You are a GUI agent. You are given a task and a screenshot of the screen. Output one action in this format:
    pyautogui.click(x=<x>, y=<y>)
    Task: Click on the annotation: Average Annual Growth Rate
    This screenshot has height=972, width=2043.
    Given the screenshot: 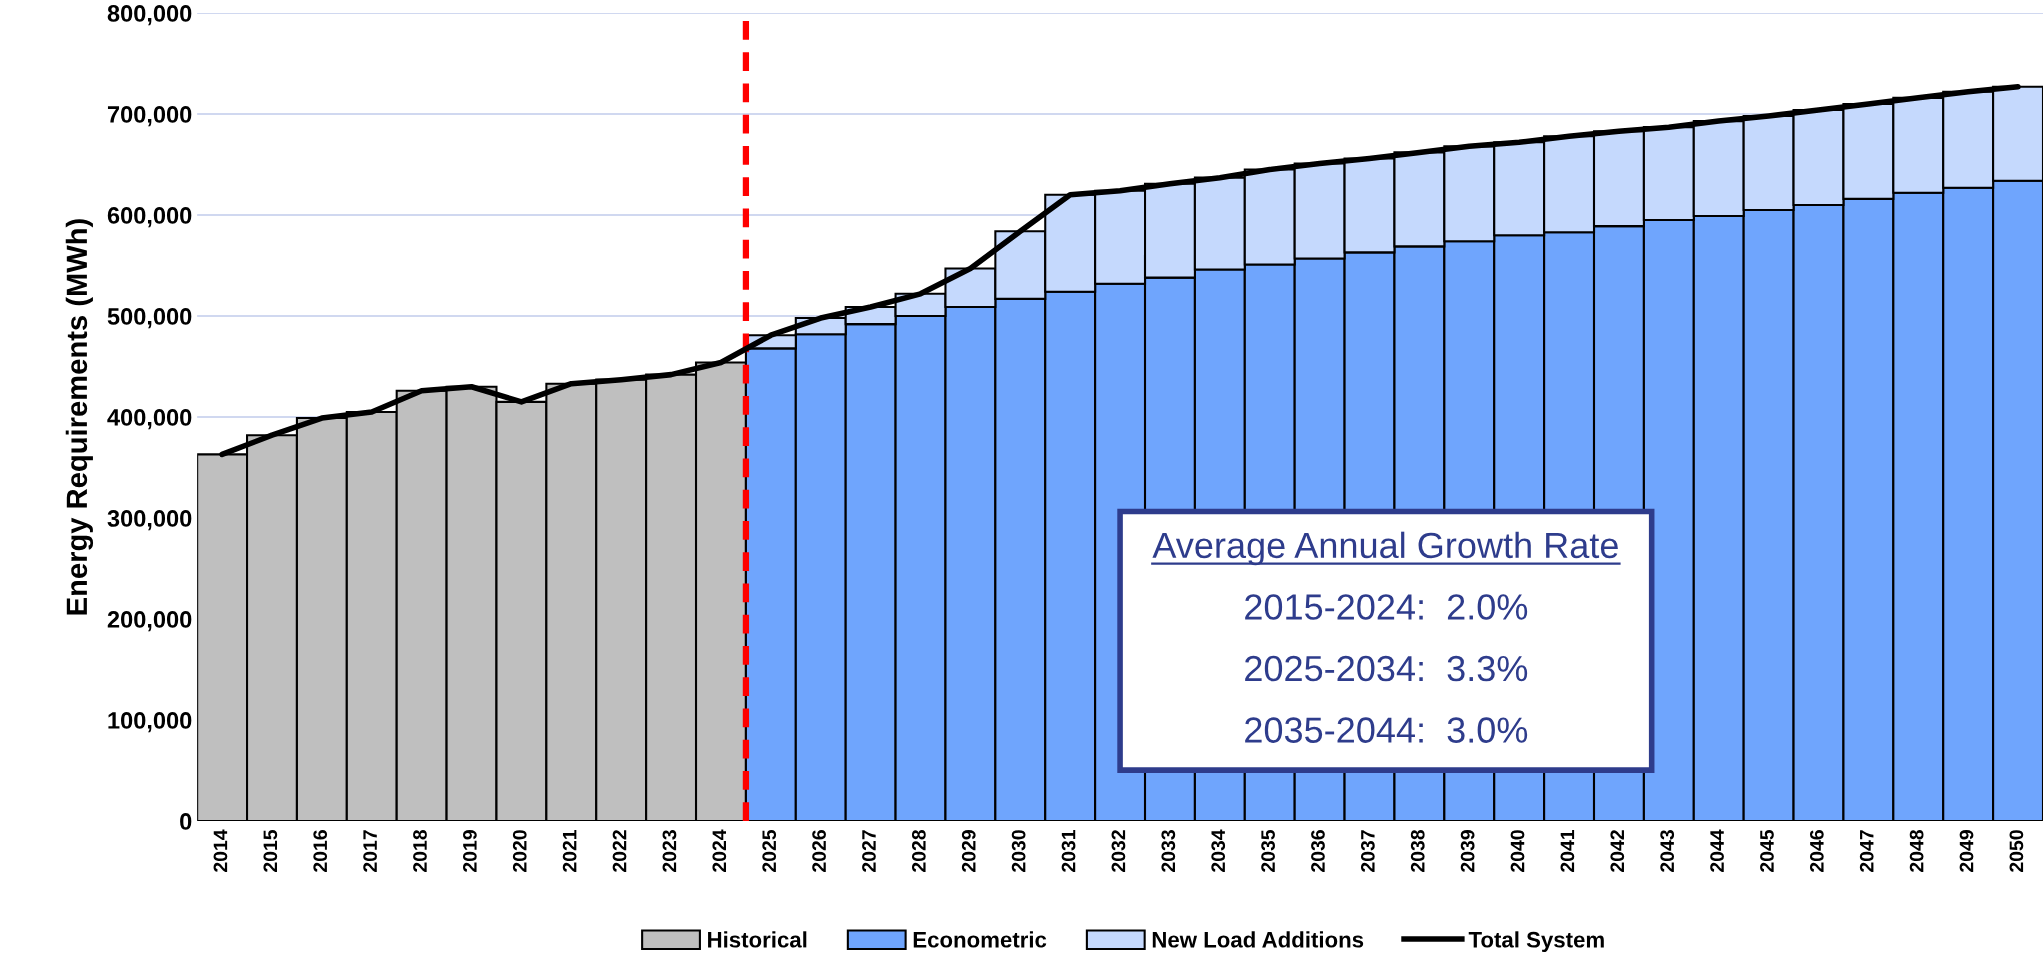 What is the action you would take?
    pyautogui.click(x=1385, y=548)
    